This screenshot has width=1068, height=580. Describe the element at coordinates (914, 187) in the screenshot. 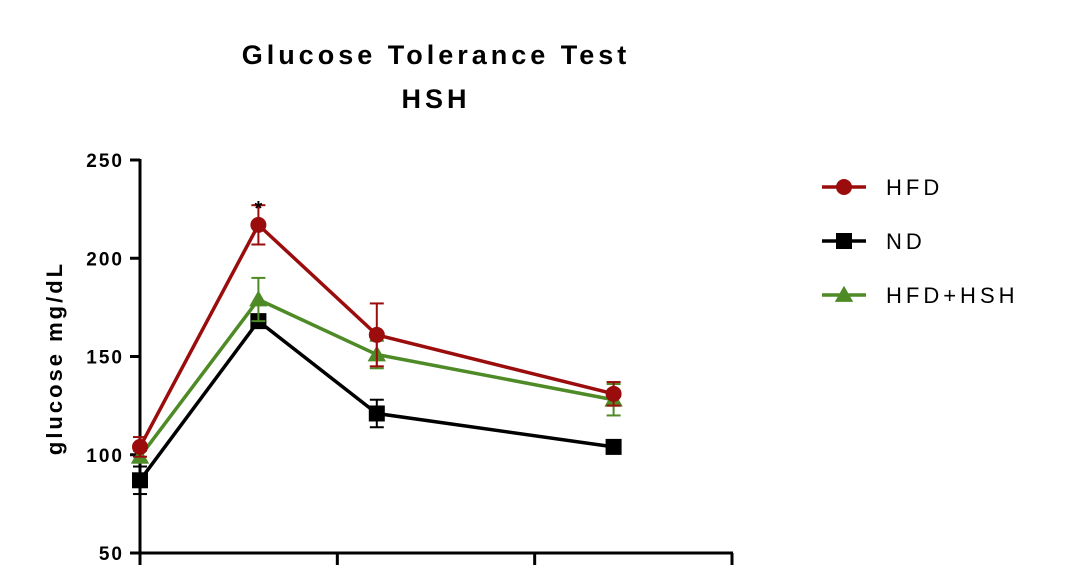

I see `legend-label: HFD` at that location.